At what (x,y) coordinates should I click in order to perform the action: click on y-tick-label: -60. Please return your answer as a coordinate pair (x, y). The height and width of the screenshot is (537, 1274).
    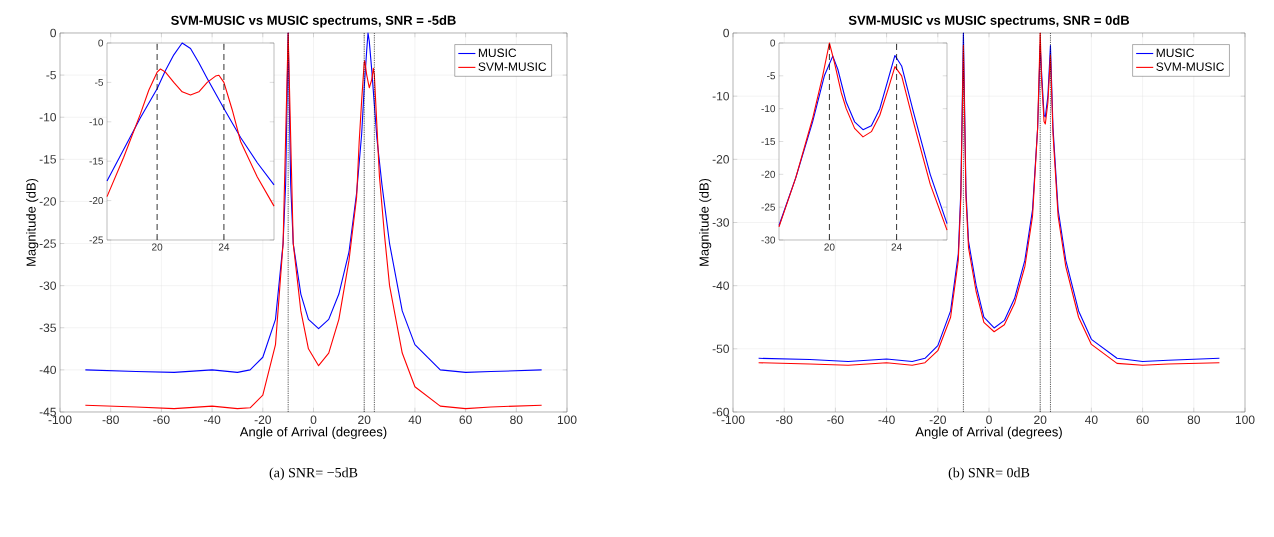
    Looking at the image, I should click on (721, 412).